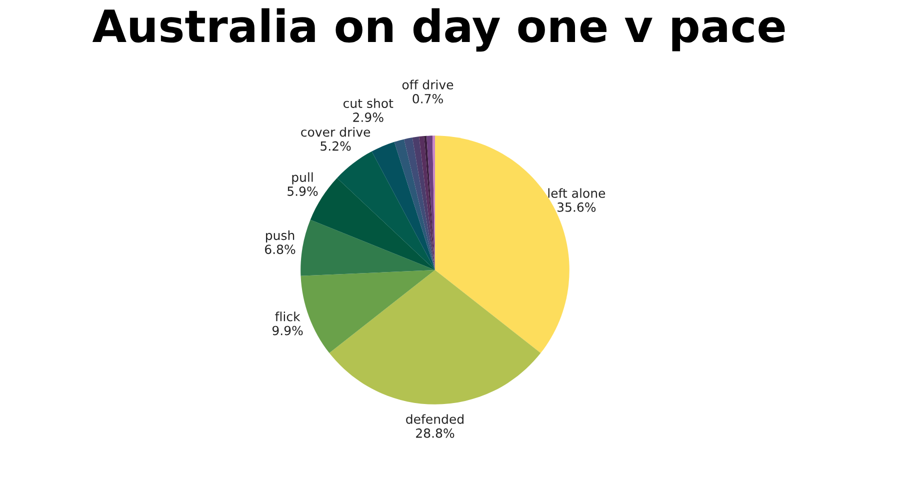 This screenshot has height=499, width=897. What do you see at coordinates (427, 99) in the screenshot?
I see `data-label: 0.7%` at bounding box center [427, 99].